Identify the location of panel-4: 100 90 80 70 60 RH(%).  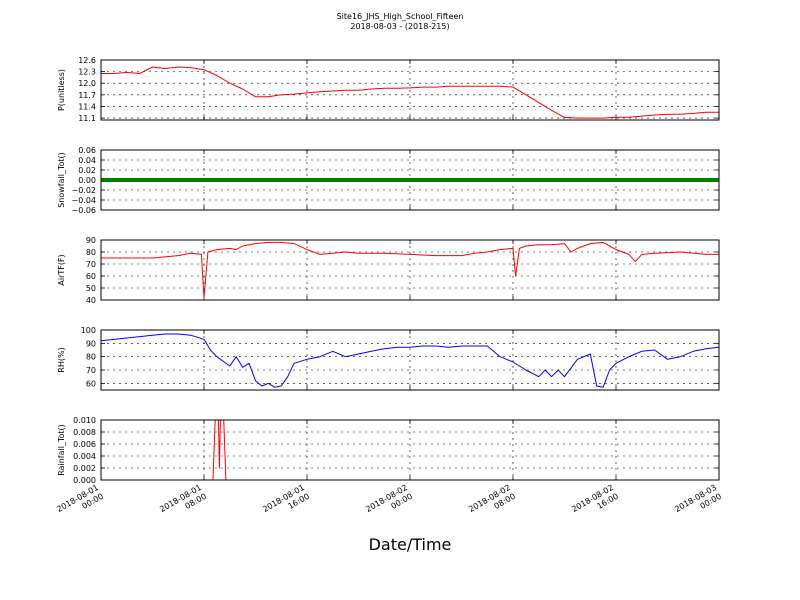
(388, 358).